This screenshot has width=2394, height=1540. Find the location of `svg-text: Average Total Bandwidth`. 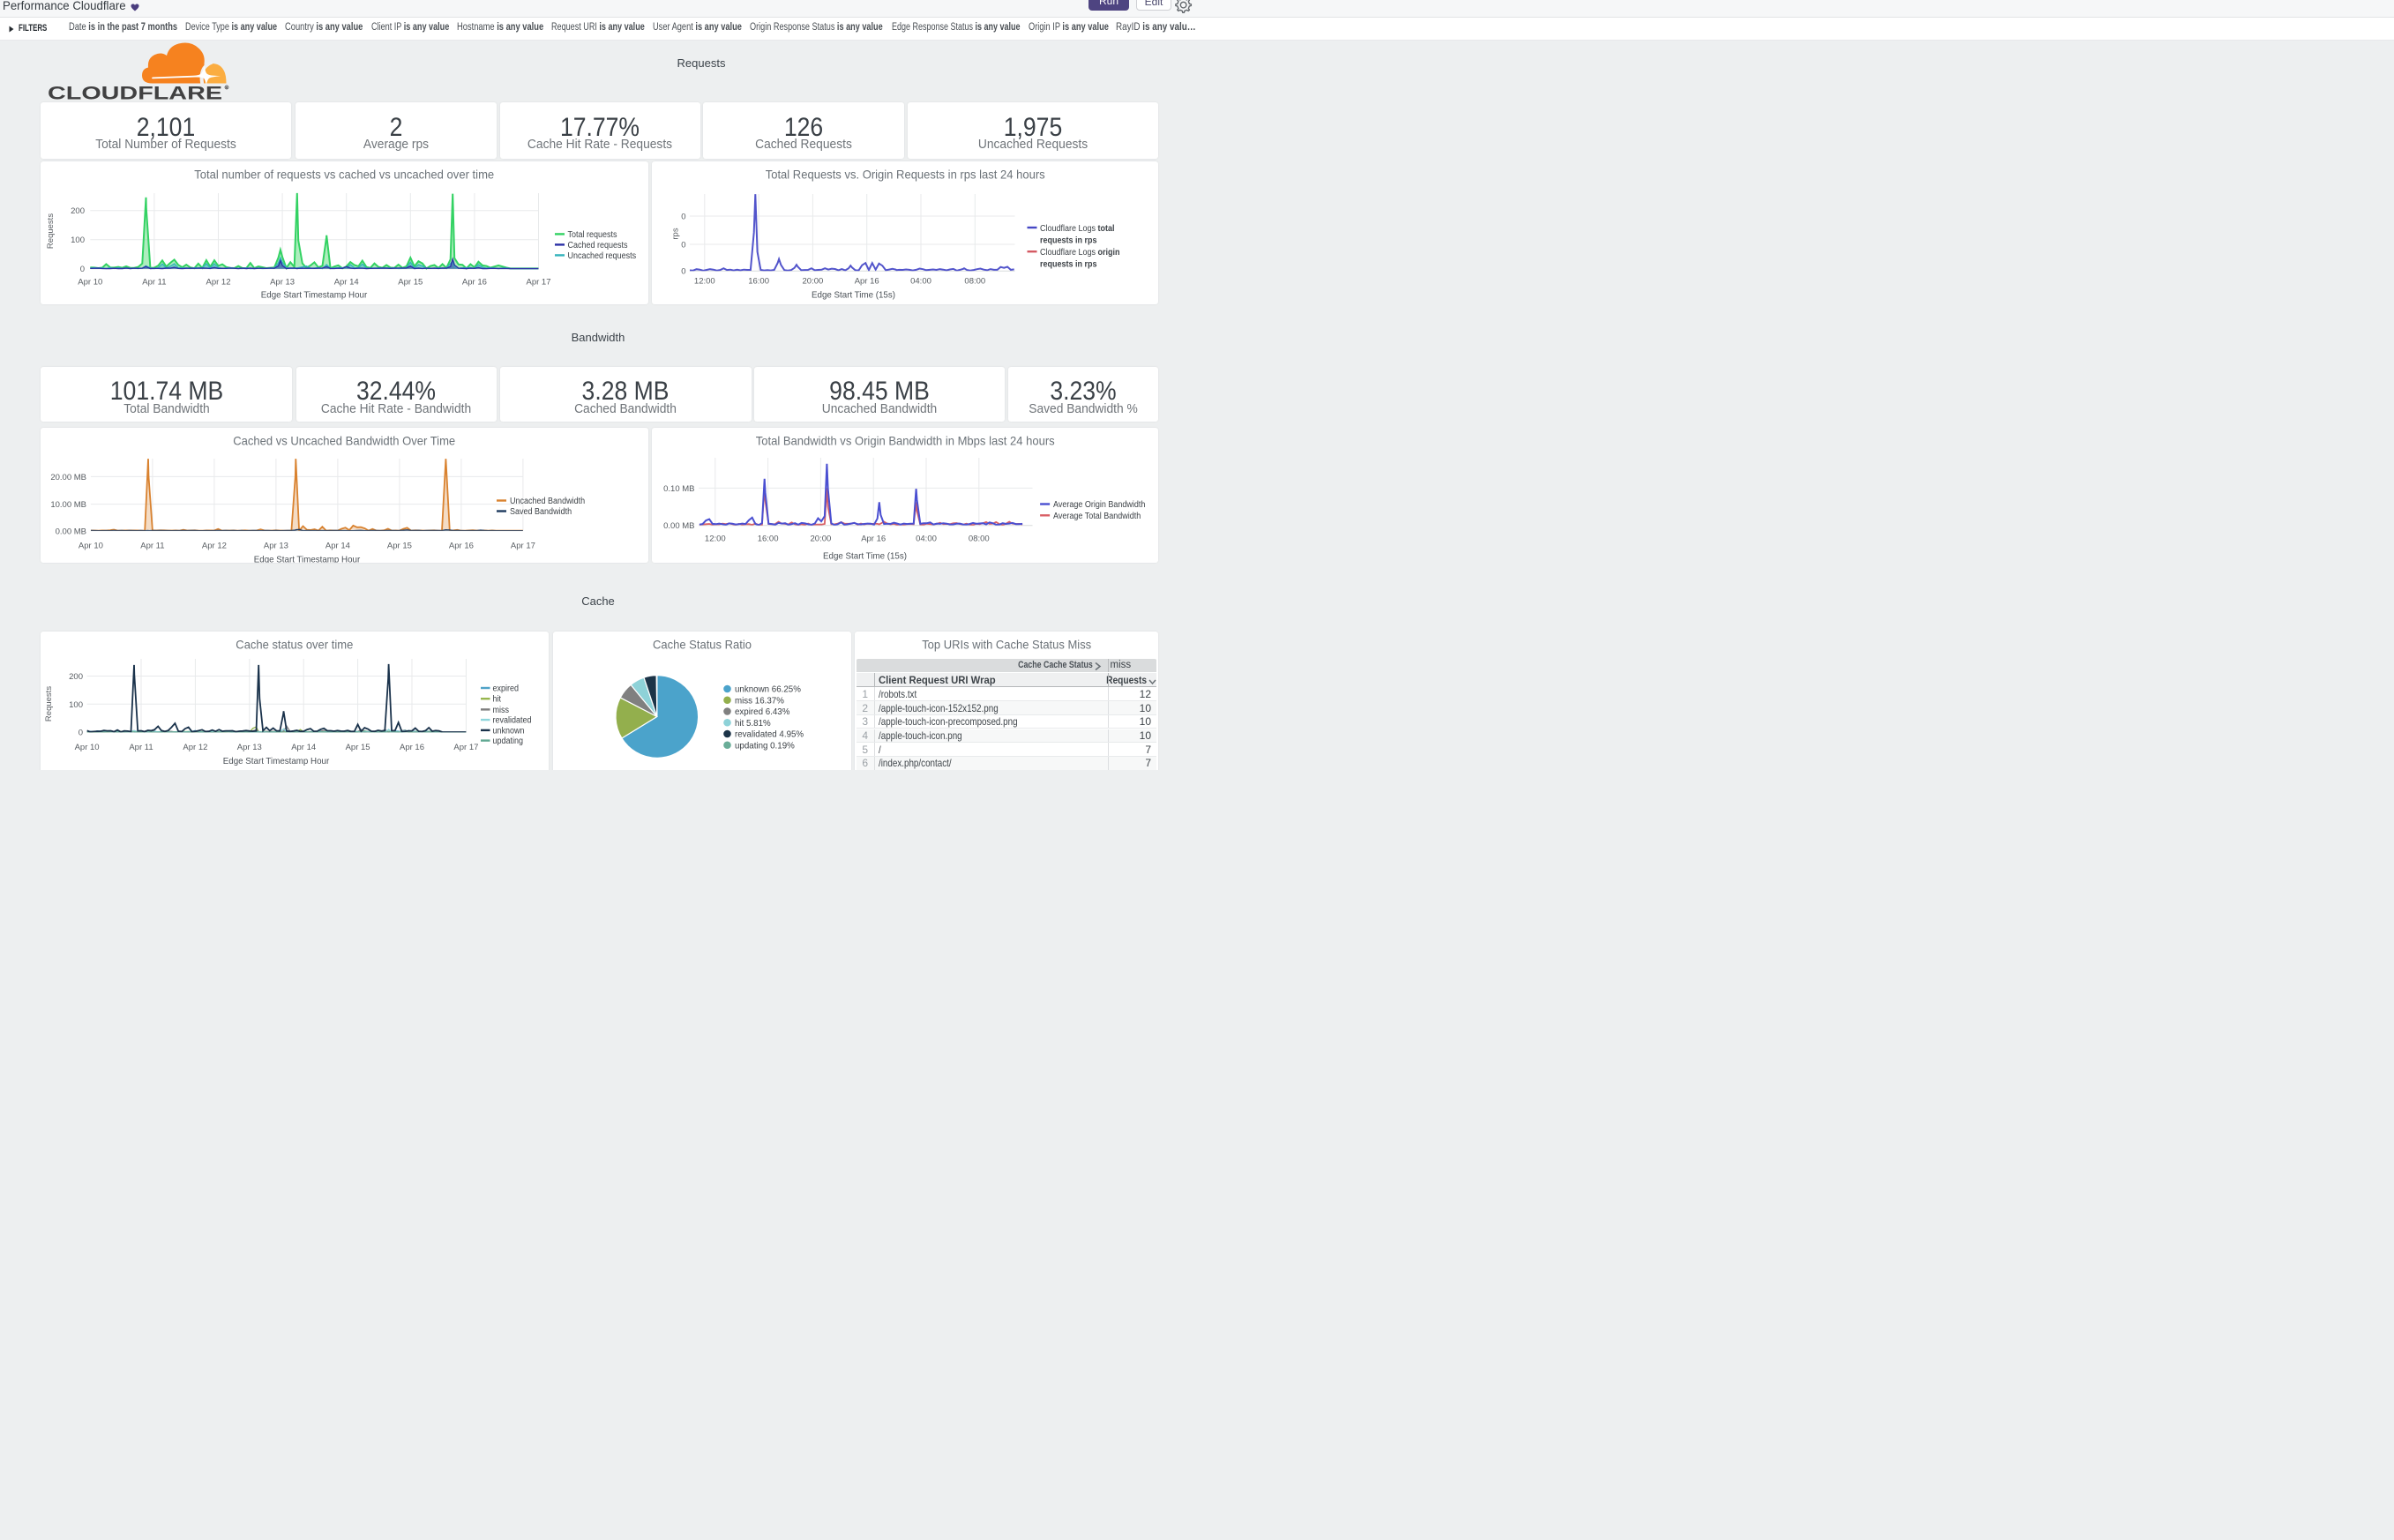

svg-text: Average Total Bandwidth is located at coordinates (1097, 516).